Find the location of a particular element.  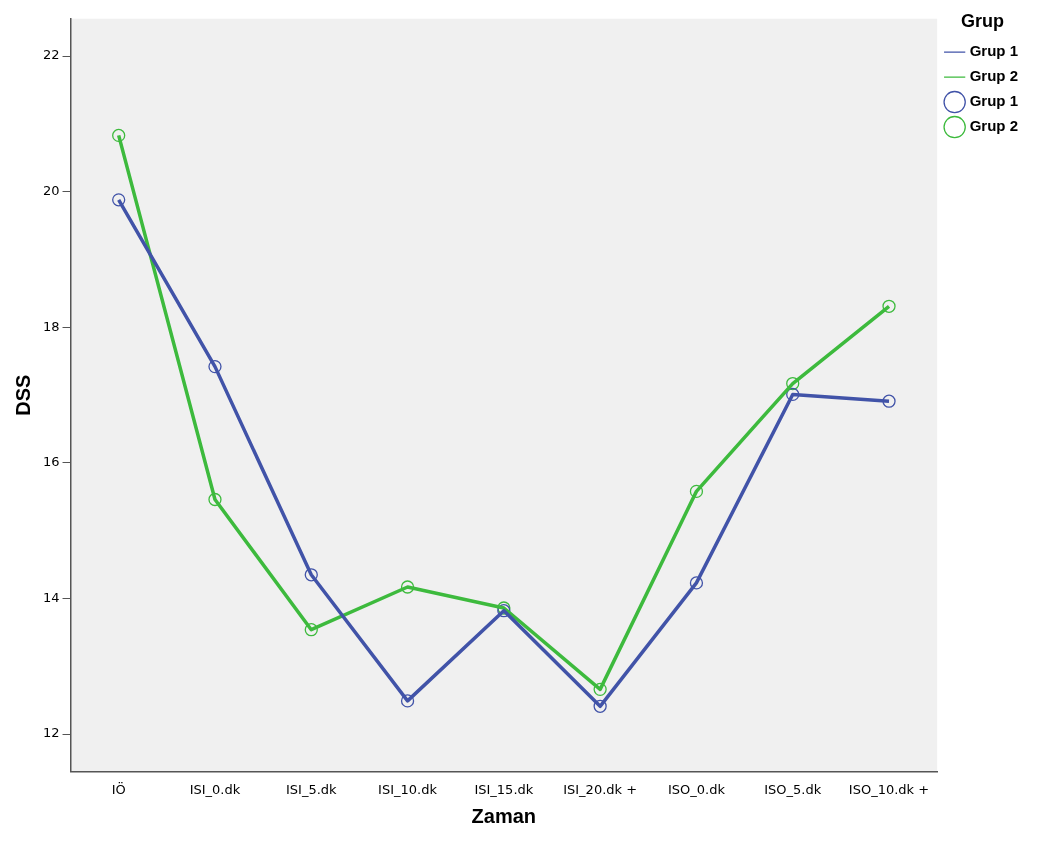

x-tick-label: IÖ is located at coordinates (118, 788).